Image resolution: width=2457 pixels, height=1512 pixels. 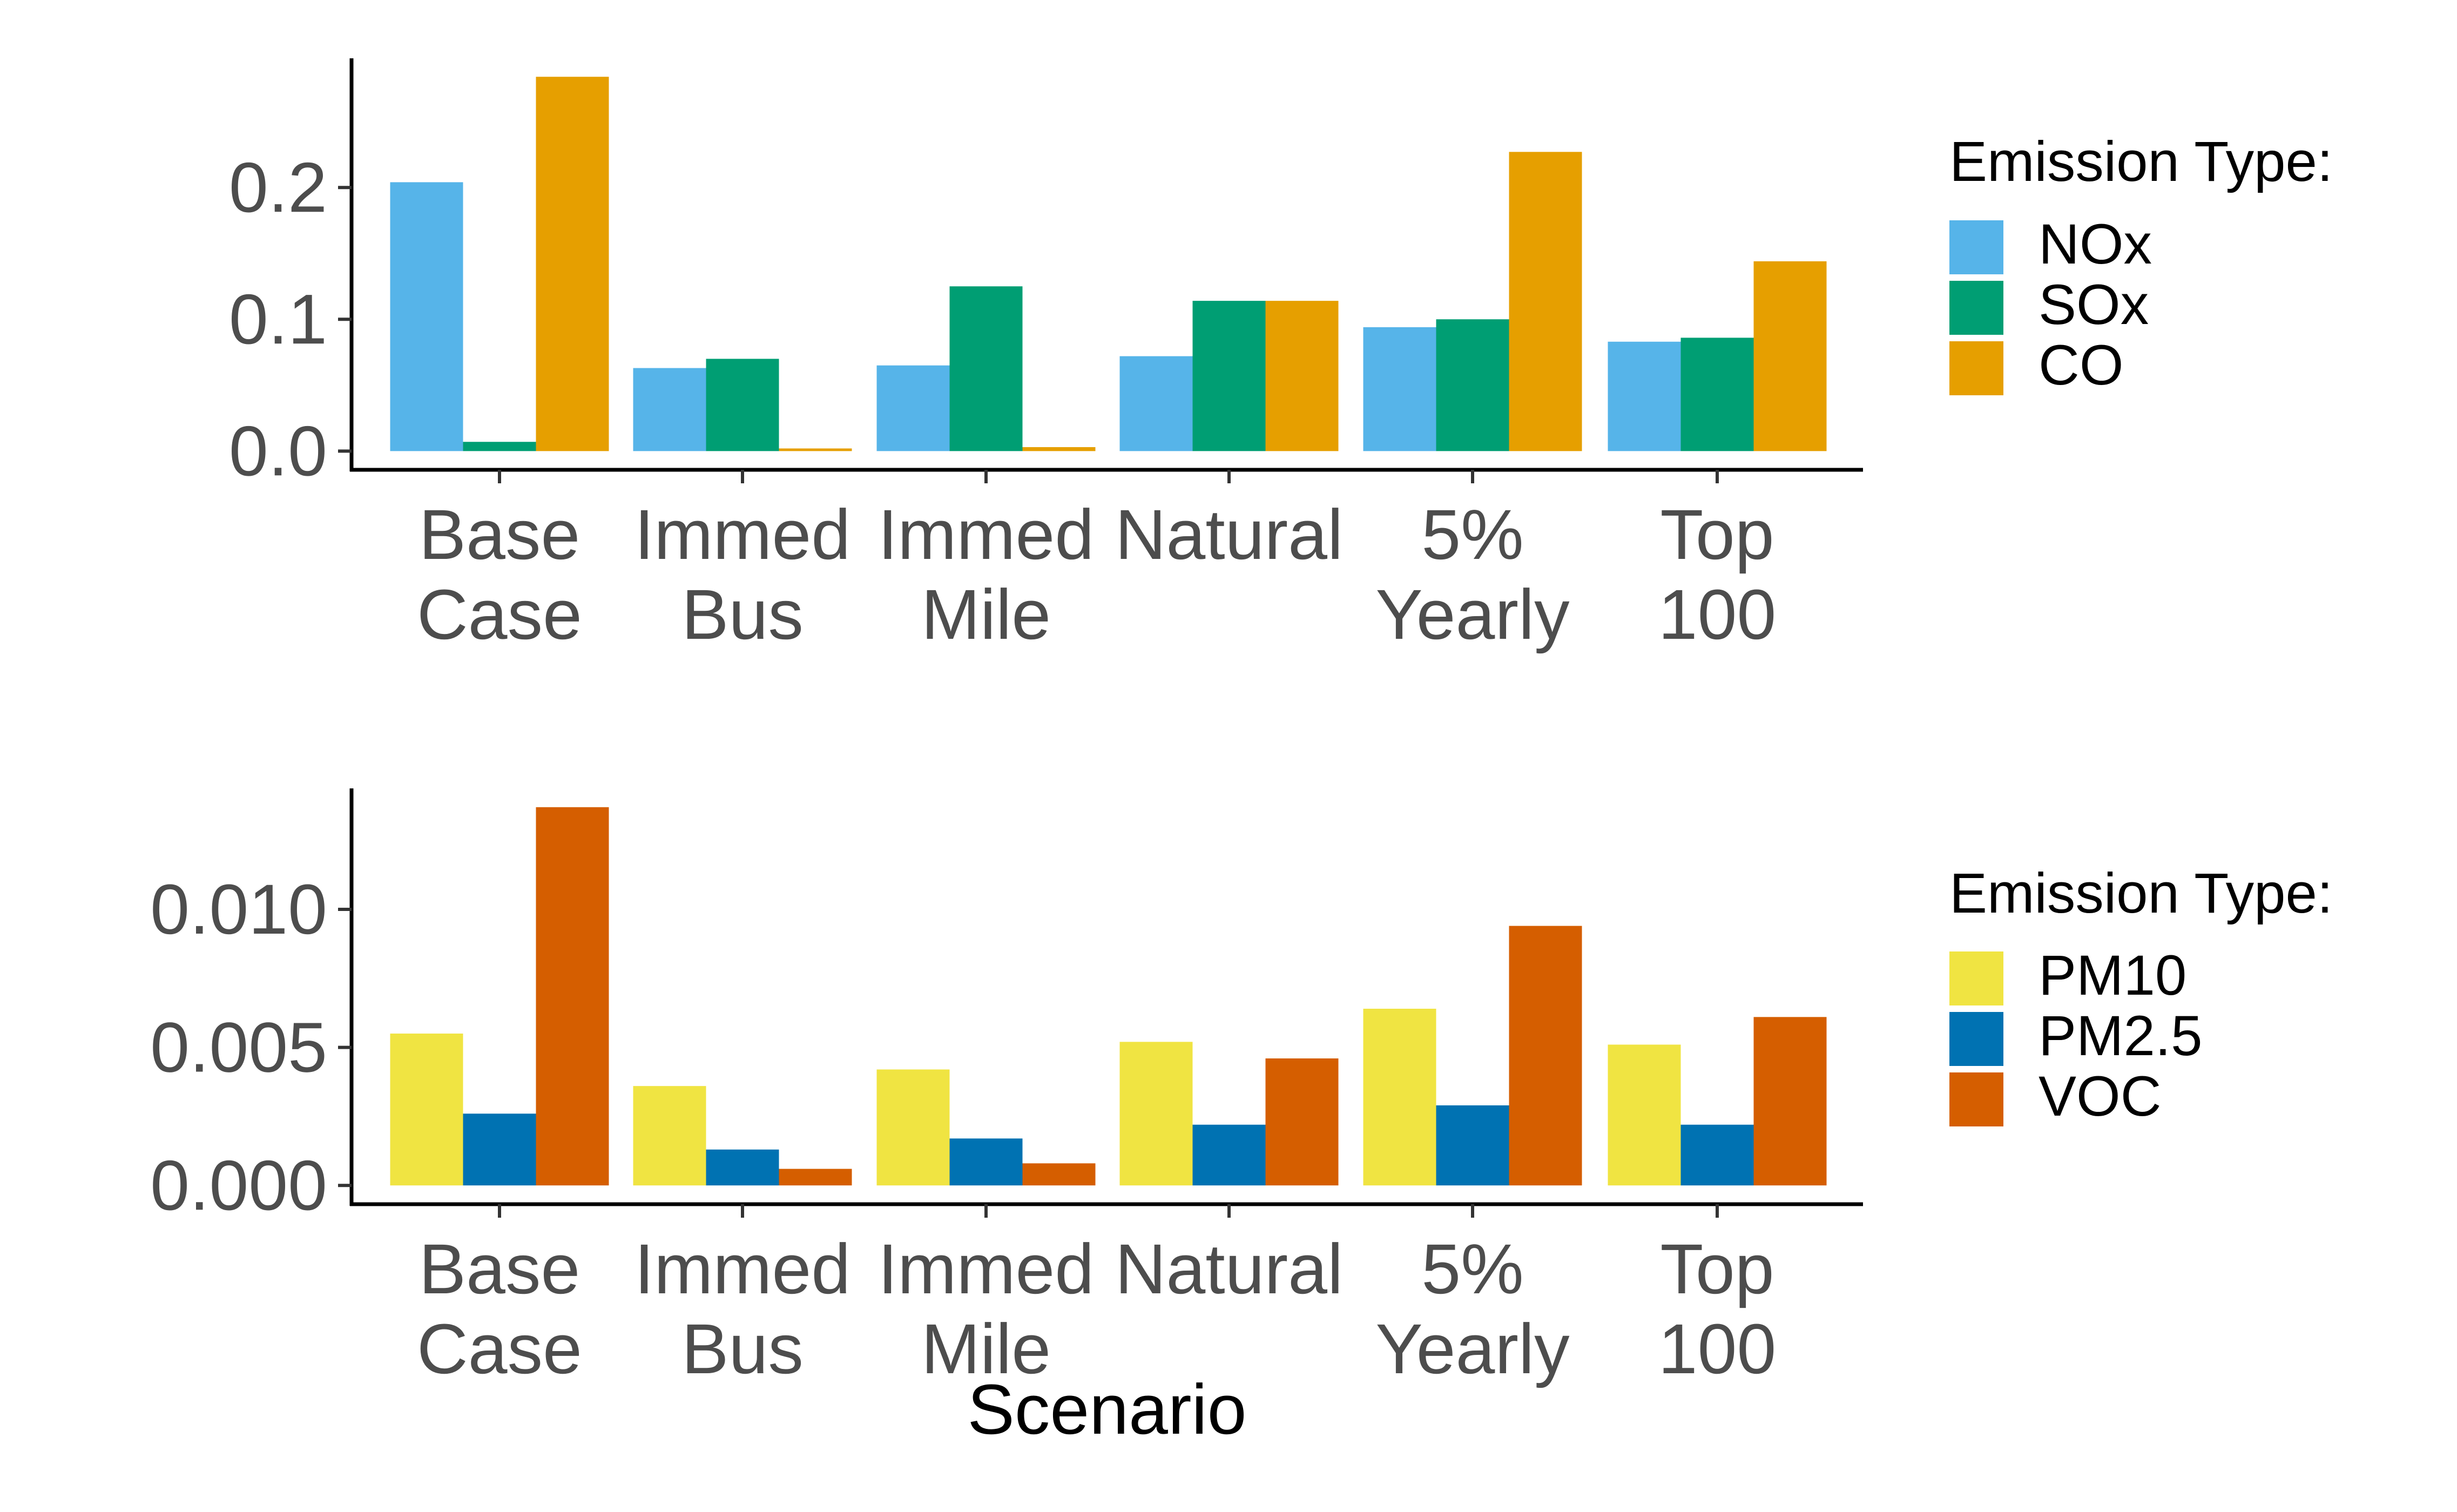 I want to click on x-axis-title: Scenario, so click(x=1106, y=1409).